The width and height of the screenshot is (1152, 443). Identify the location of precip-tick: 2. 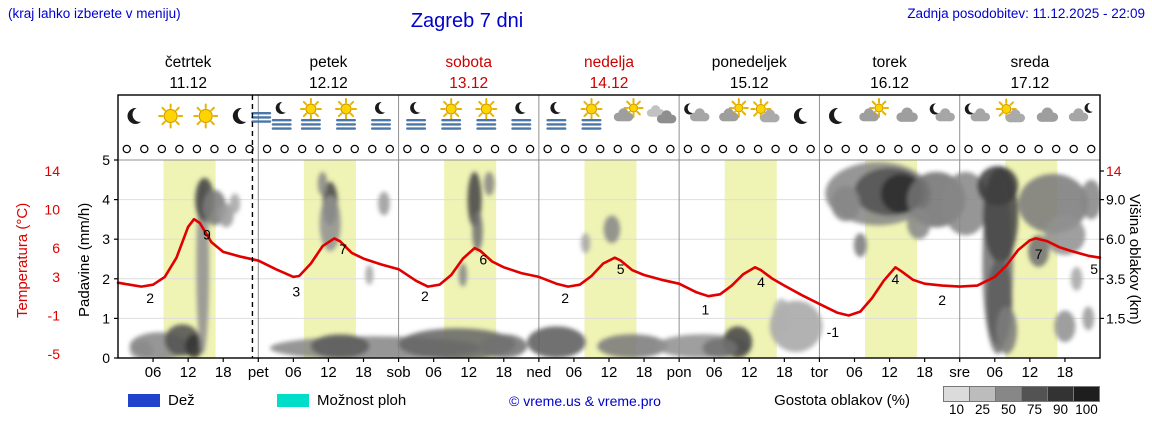
(106, 279).